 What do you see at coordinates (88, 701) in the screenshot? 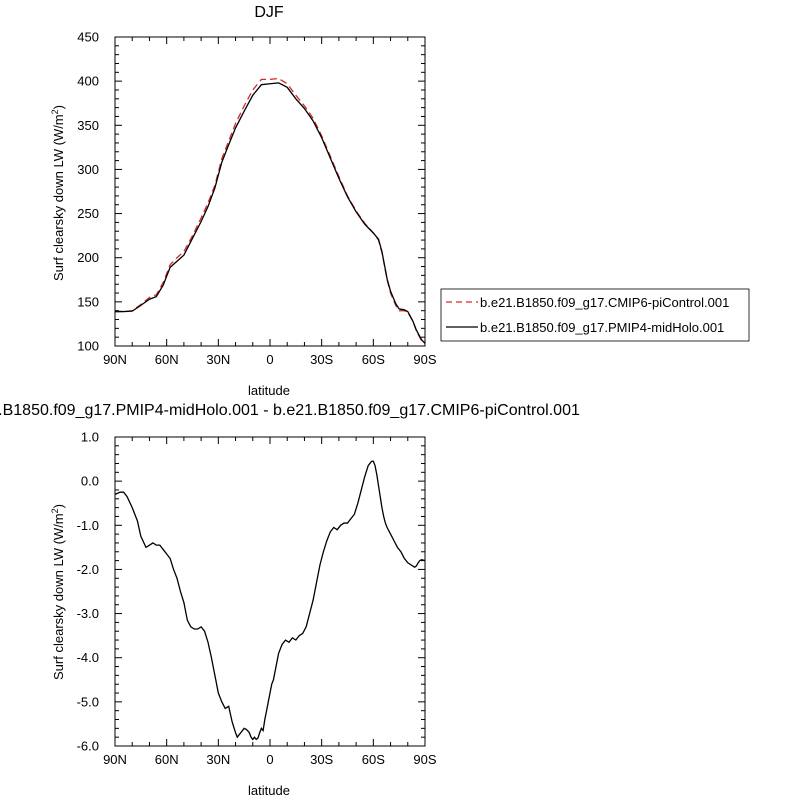
I see `bottom-y-tick-label: -5.0` at bounding box center [88, 701].